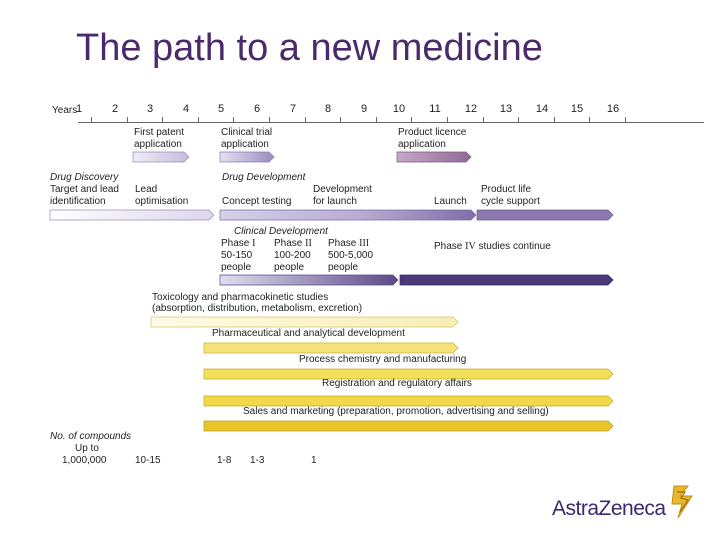 This screenshot has width=720, height=540. What do you see at coordinates (364, 243) in the screenshot?
I see `phase-3-number: III` at bounding box center [364, 243].